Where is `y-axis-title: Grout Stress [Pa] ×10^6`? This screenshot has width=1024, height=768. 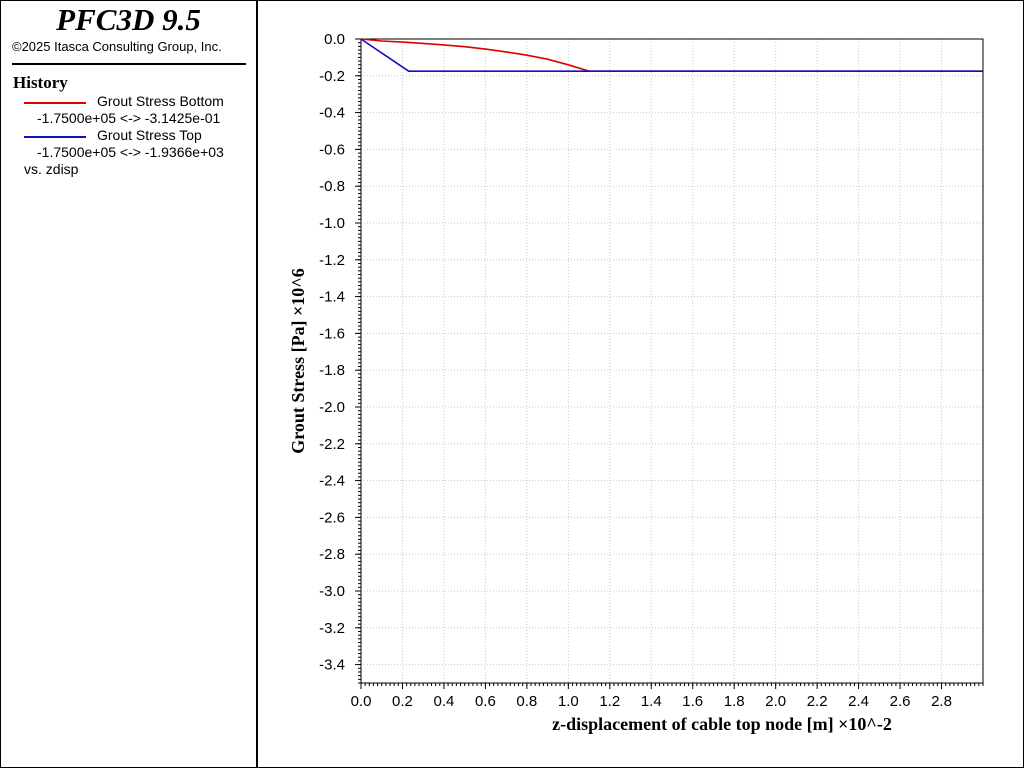 y-axis-title: Grout Stress [Pa] ×10^6 is located at coordinates (298, 361).